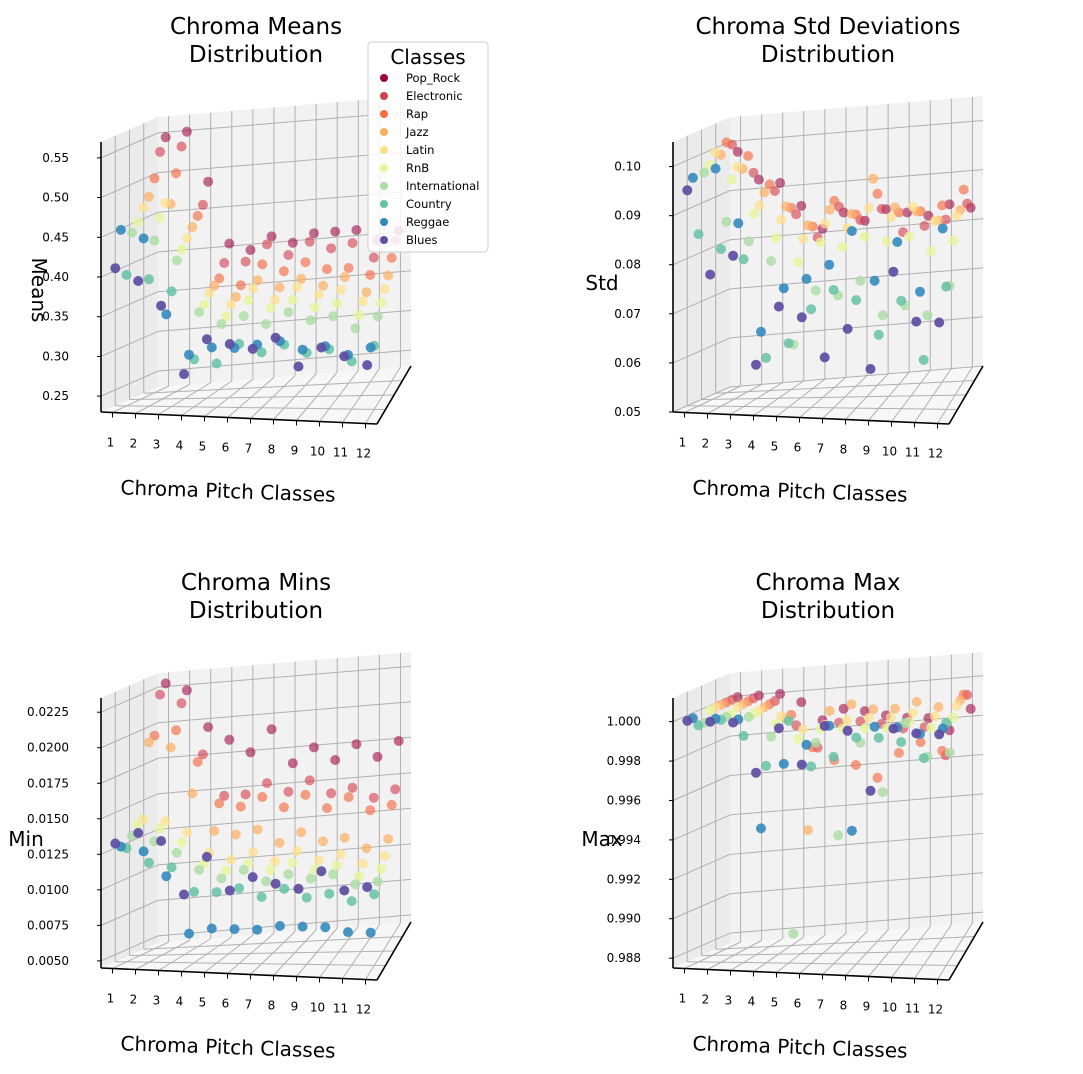  I want to click on x-tick-label: 6, so click(798, 448).